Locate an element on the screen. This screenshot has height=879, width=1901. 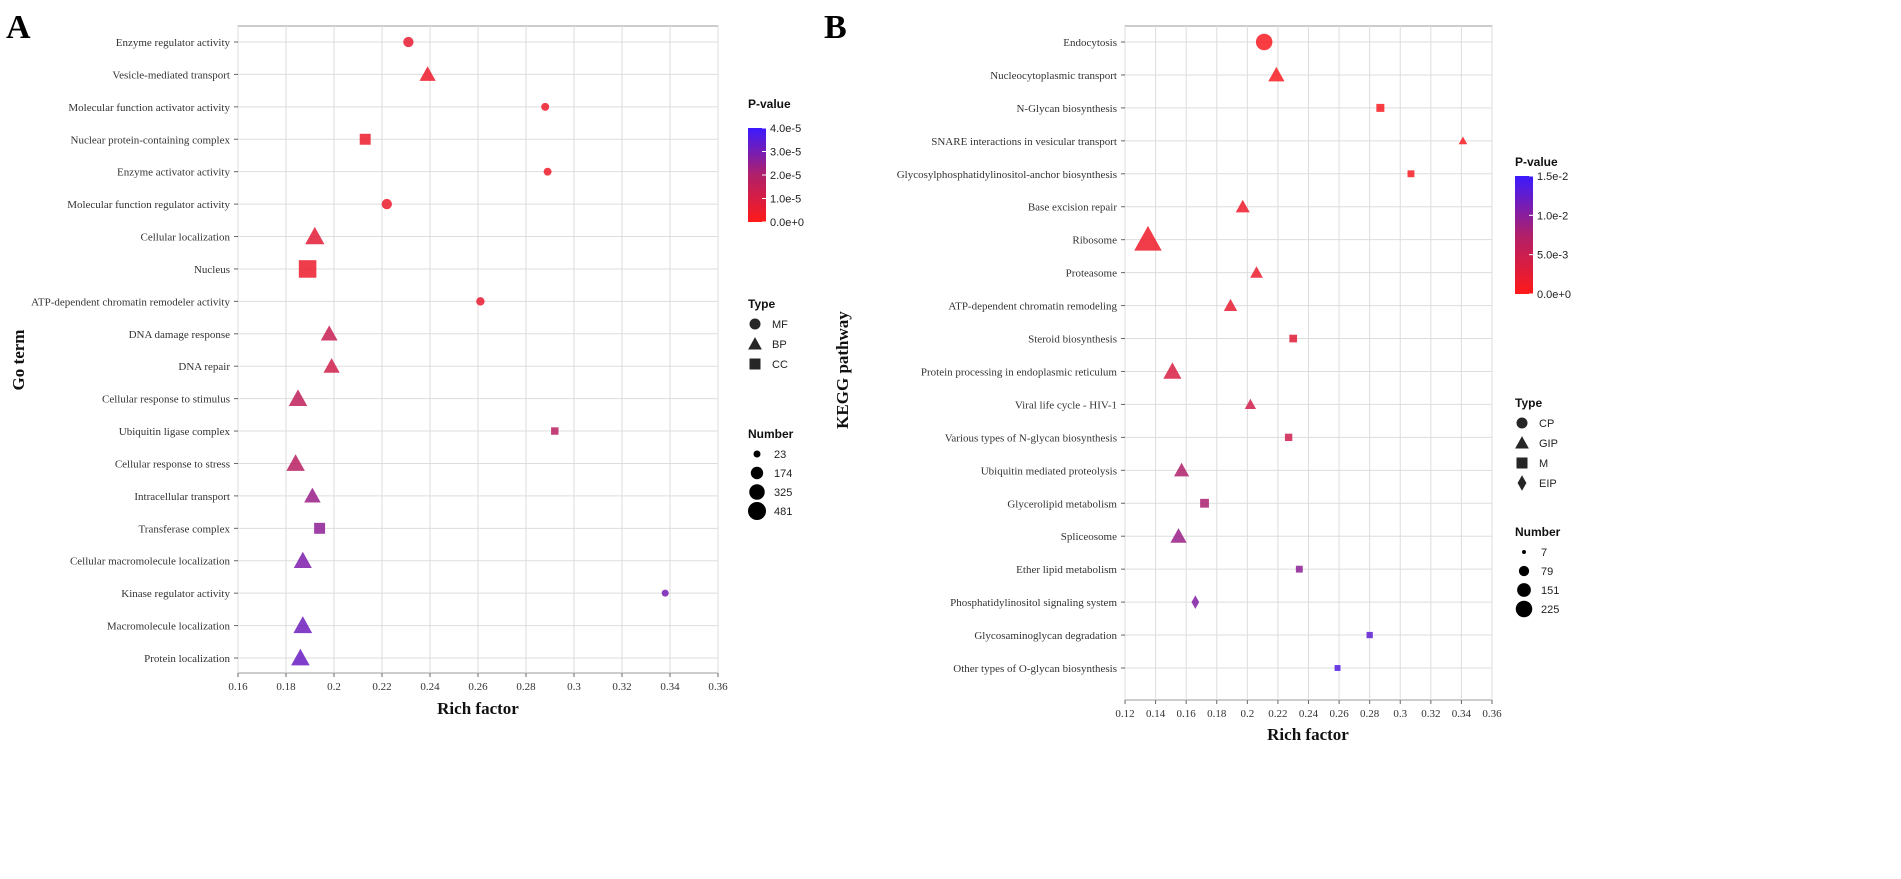
type-legend-label: EIP is located at coordinates (1548, 484).